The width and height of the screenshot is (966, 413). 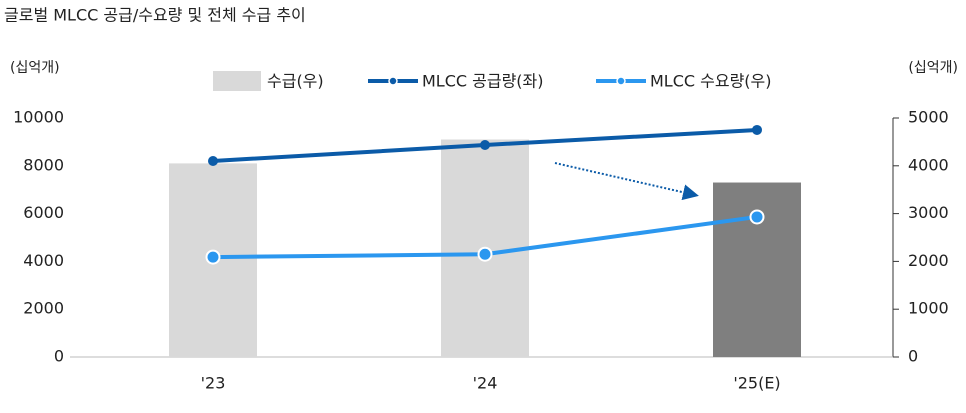 What do you see at coordinates (928, 260) in the screenshot?
I see `y2-tick-label: 2000` at bounding box center [928, 260].